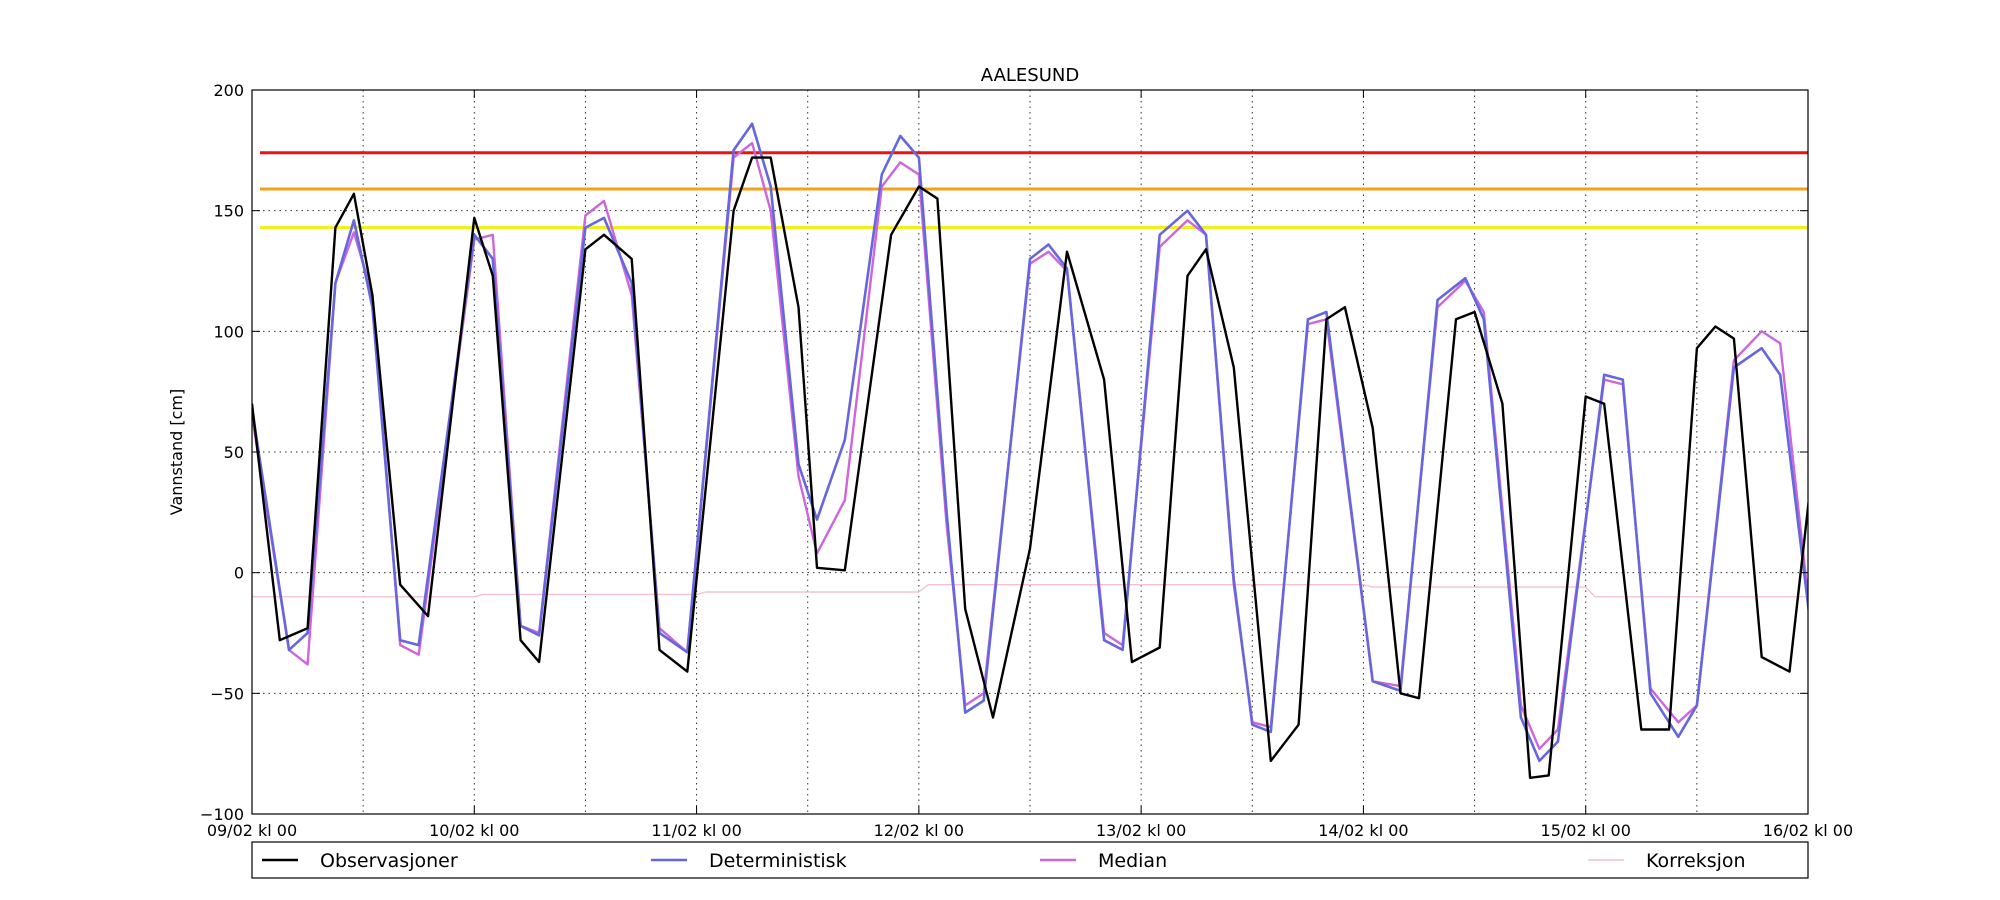 The image size is (2000, 900). I want to click on x-tick-label: 12/02 kl 00, so click(919, 830).